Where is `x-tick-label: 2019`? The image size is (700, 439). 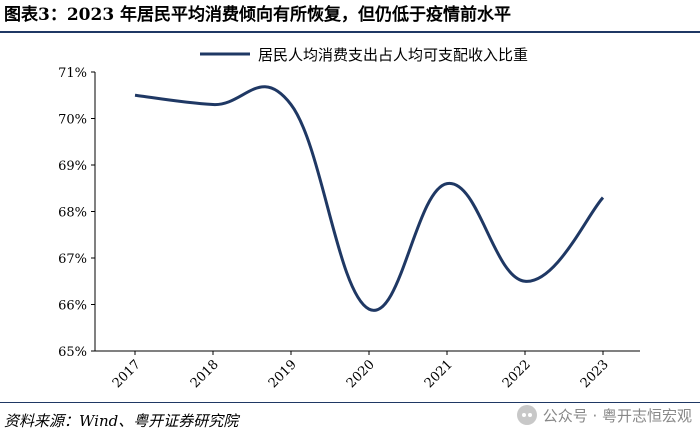 x-tick-label: 2019 is located at coordinates (283, 374).